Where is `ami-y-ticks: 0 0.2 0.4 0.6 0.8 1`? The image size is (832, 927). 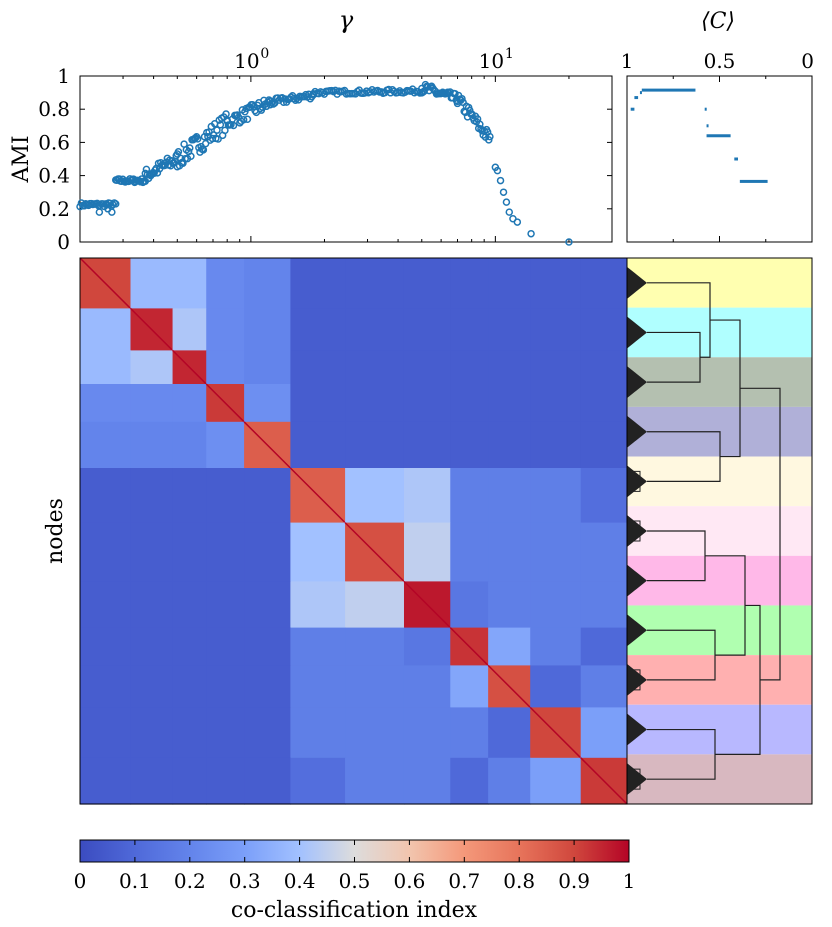
ami-y-ticks: 0 0.2 0.4 0.6 0.8 1 is located at coordinates (325, 159).